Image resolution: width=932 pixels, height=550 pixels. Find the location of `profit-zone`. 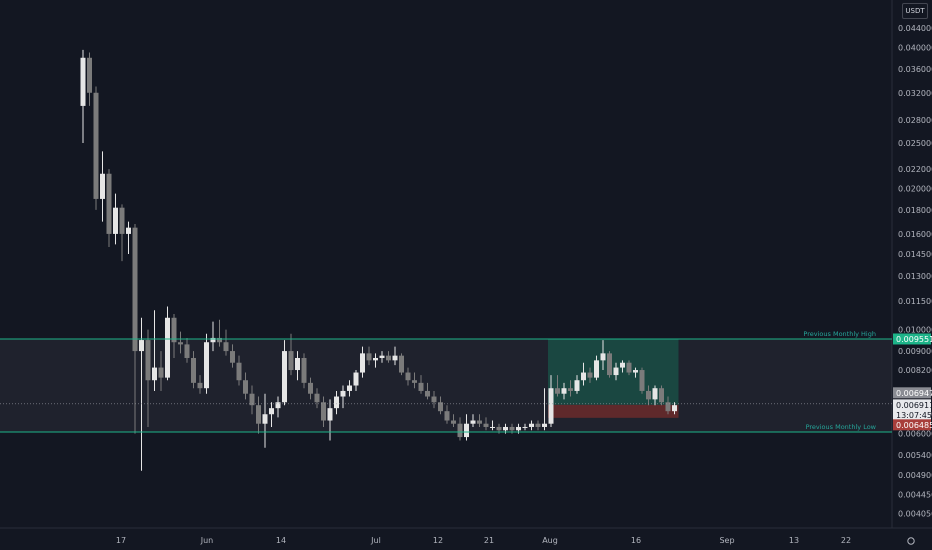

profit-zone is located at coordinates (613, 371).